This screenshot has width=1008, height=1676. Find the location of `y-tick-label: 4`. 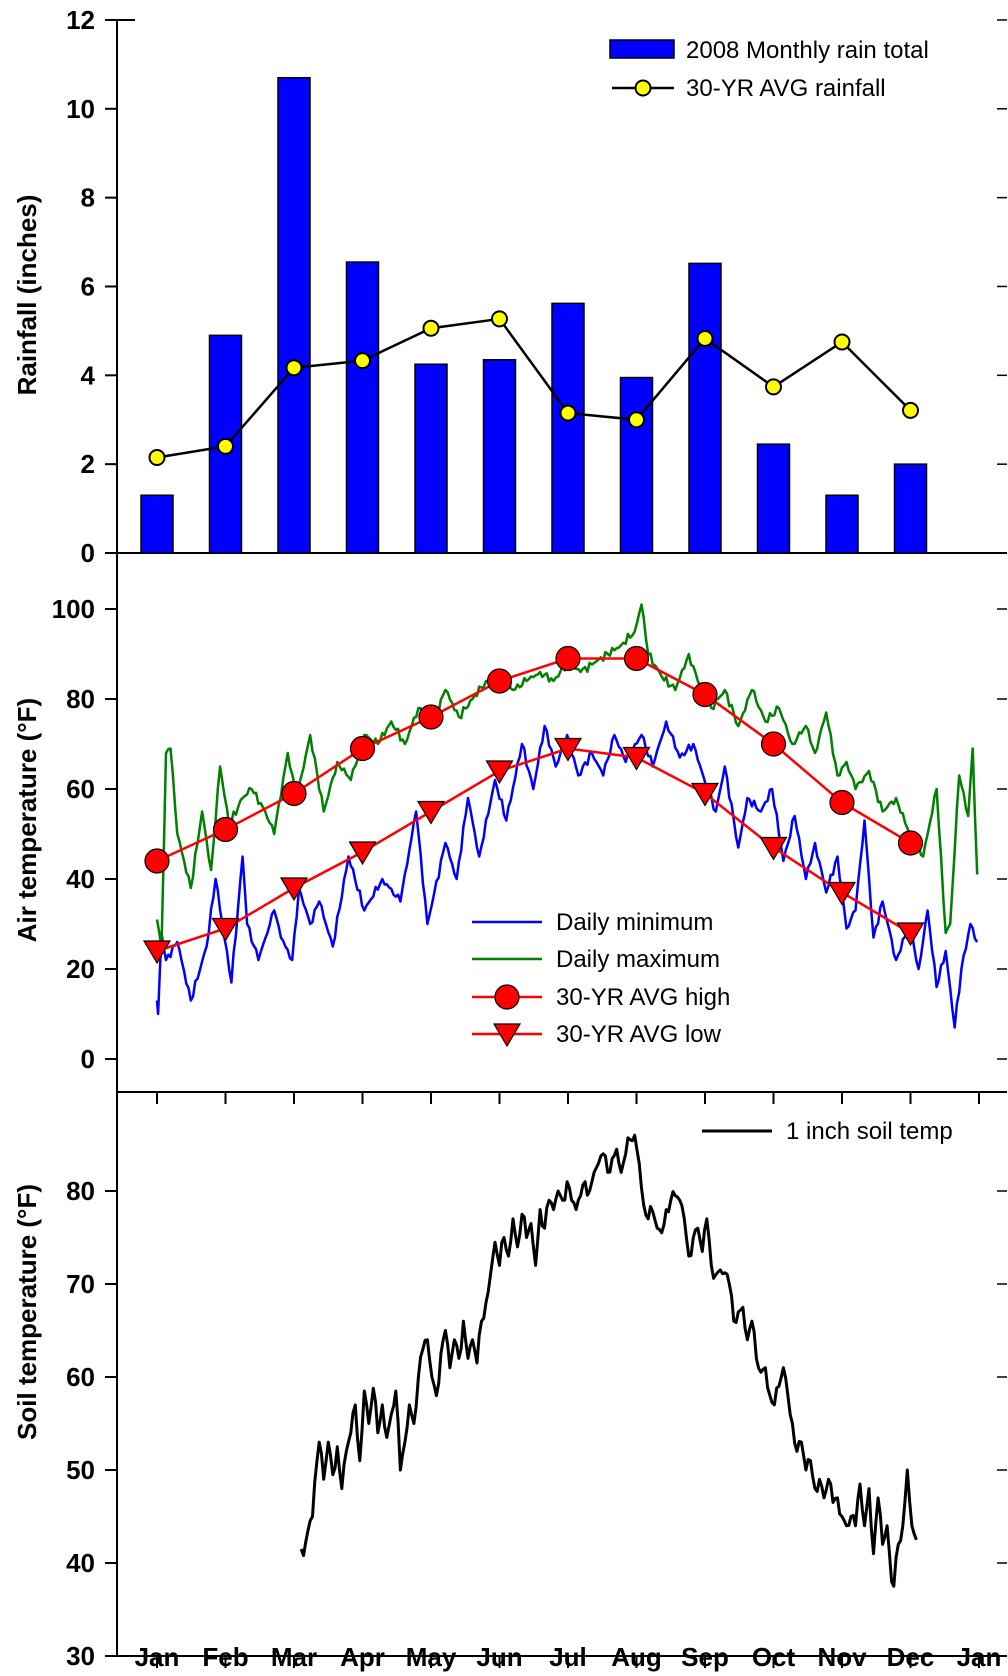

y-tick-label: 4 is located at coordinates (88, 375).